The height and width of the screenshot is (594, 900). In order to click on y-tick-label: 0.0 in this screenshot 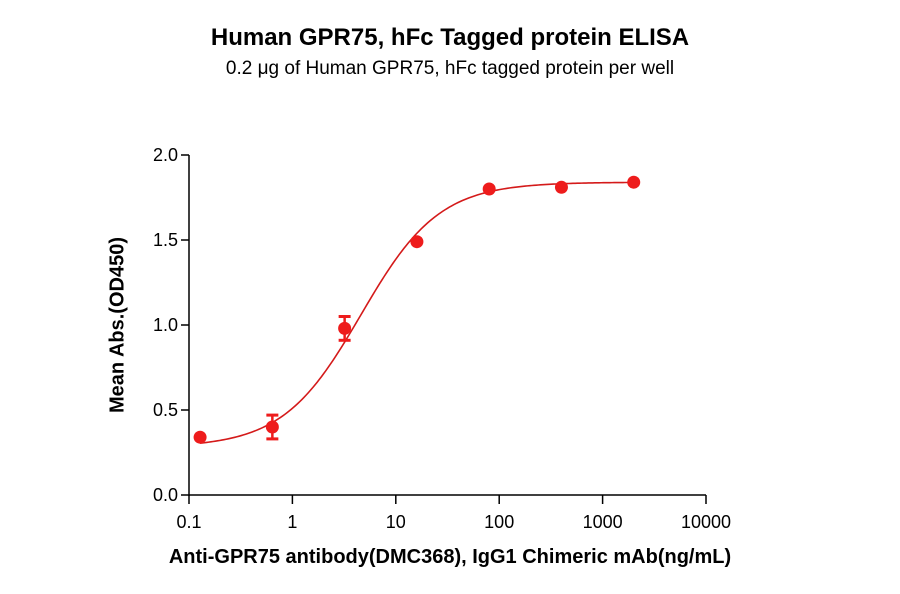, I will do `click(165, 495)`.